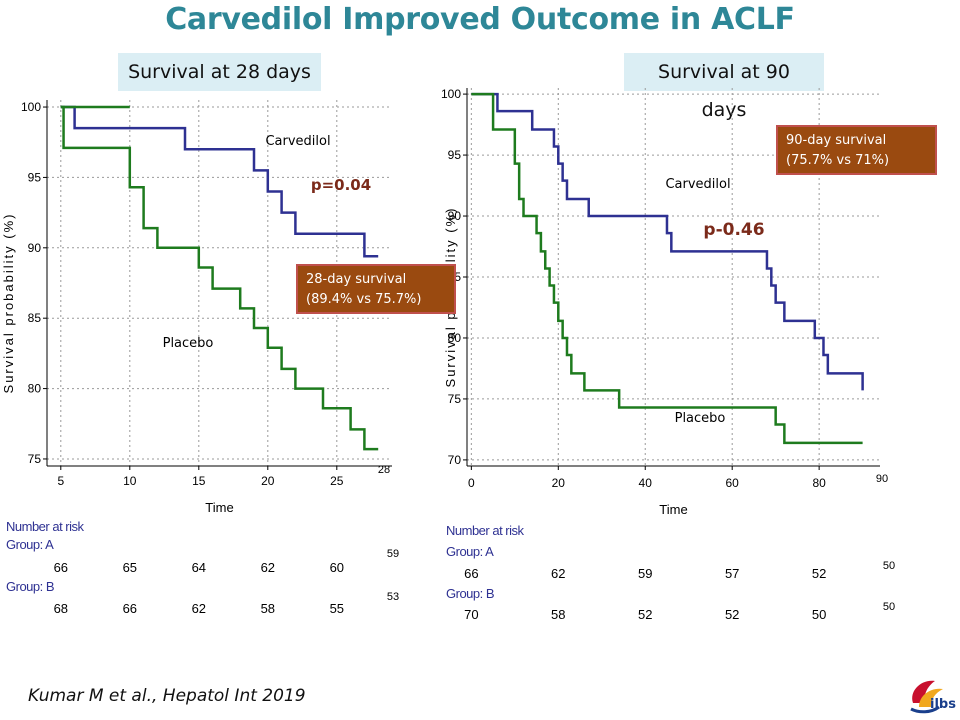  What do you see at coordinates (455, 460) in the screenshot?
I see `y-tick-label: 70` at bounding box center [455, 460].